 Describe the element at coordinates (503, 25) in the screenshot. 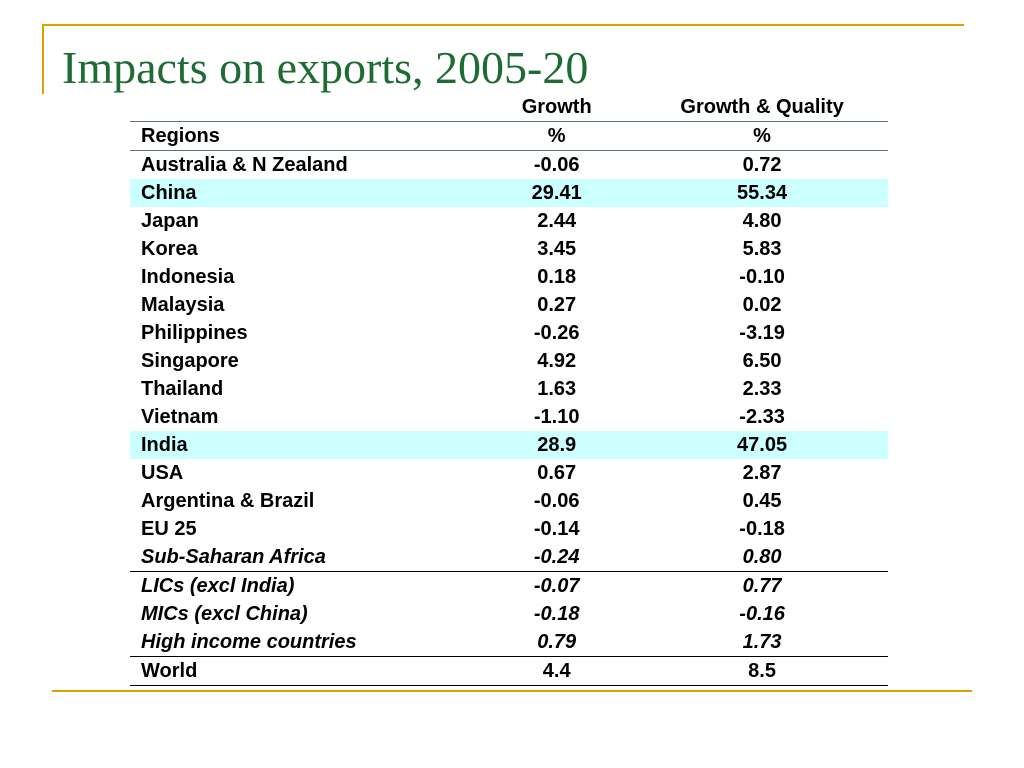

I see `frame-top-line` at that location.